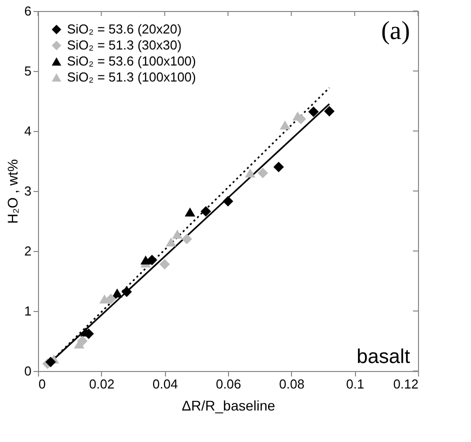  Describe the element at coordinates (28, 251) in the screenshot. I see `y-tick-label: 2` at that location.